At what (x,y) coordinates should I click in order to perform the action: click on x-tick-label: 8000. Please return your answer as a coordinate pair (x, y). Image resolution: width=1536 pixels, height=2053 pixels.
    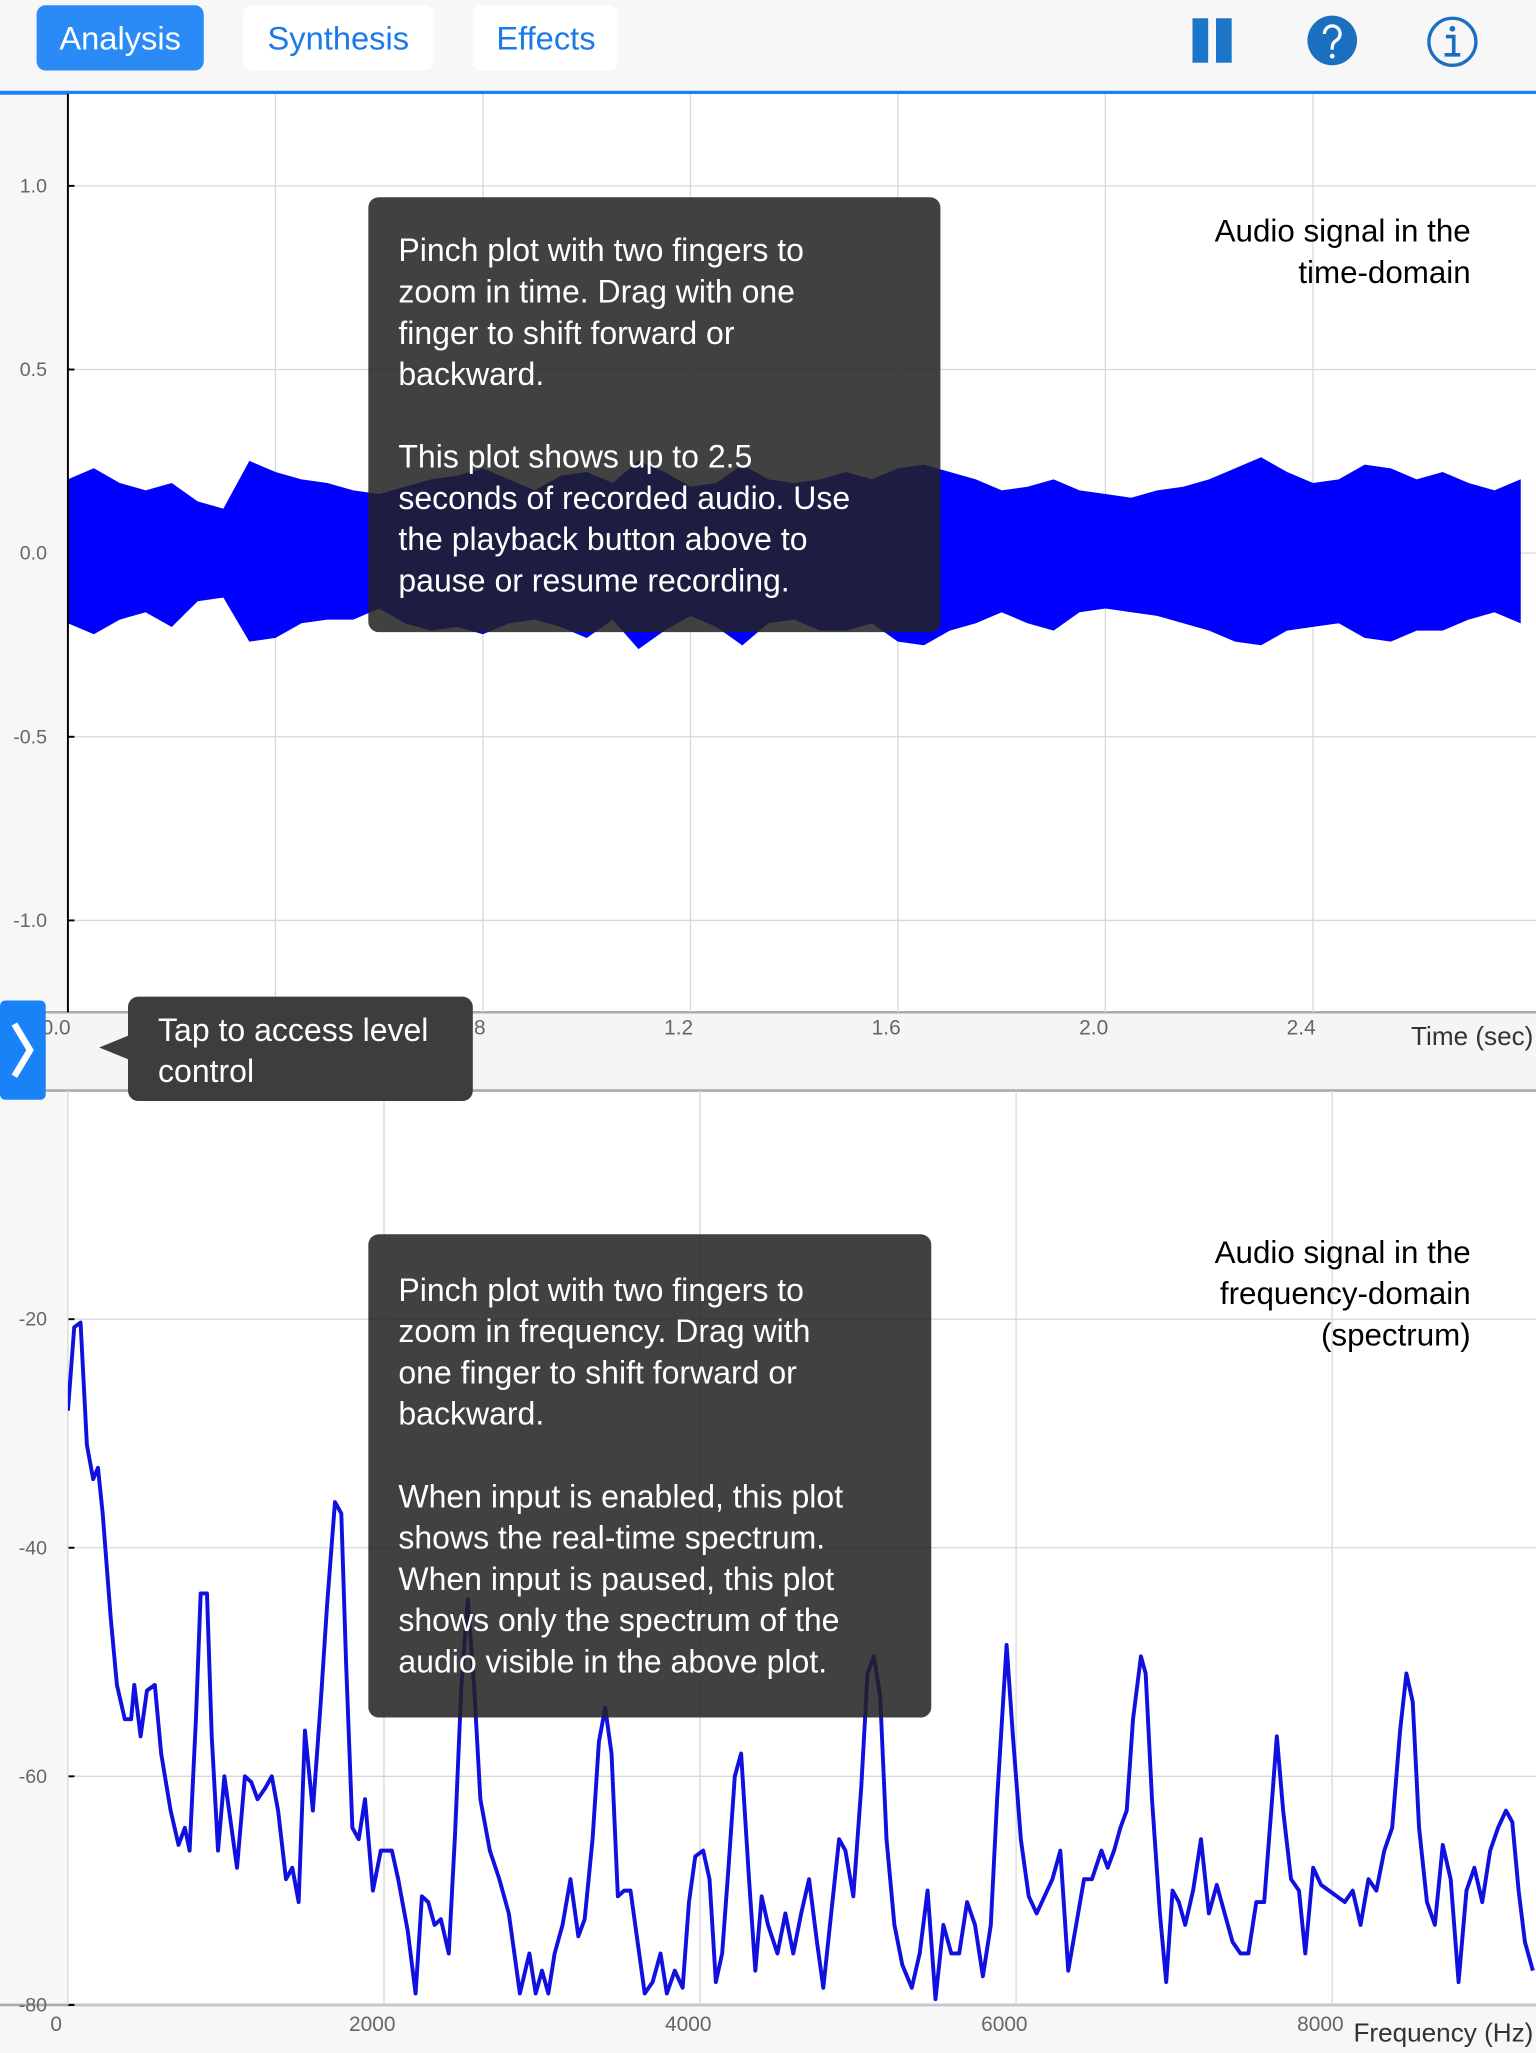
    Looking at the image, I should click on (1320, 2024).